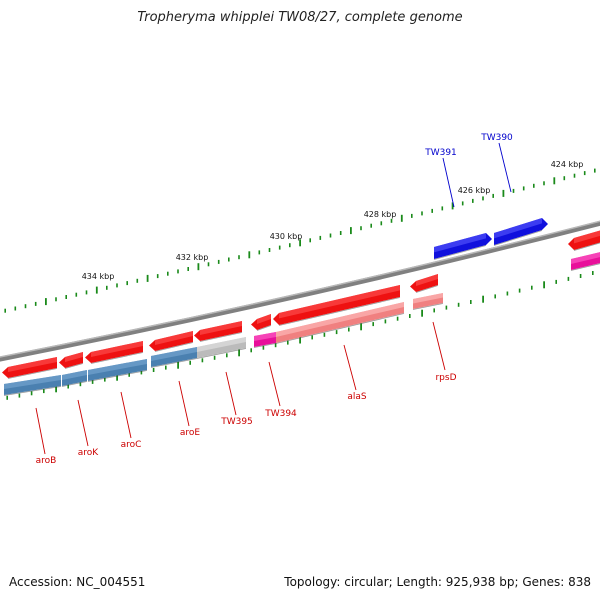  Describe the element at coordinates (46, 461) in the screenshot. I see `gene-label-aroB: aroB` at that location.